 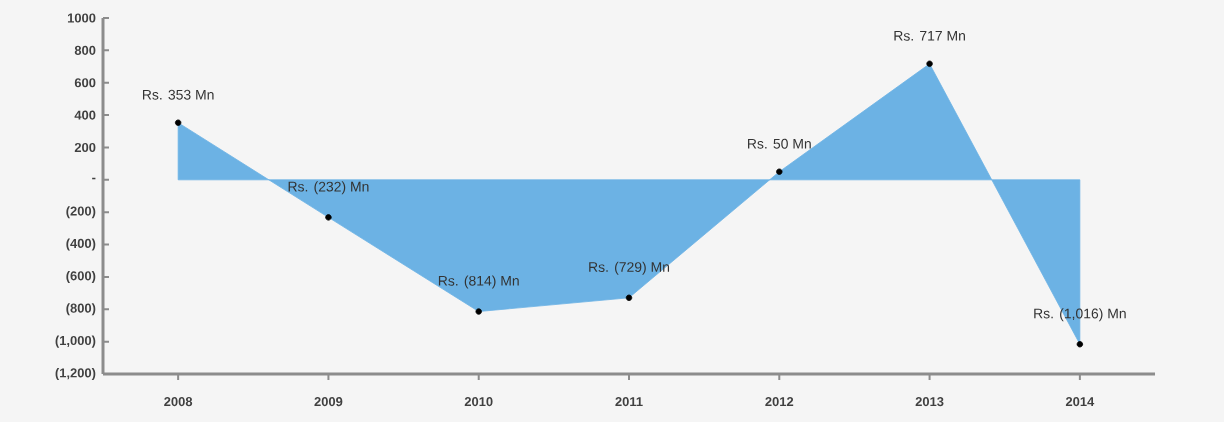 What do you see at coordinates (81, 276) in the screenshot?
I see `y-tick-label: (600)` at bounding box center [81, 276].